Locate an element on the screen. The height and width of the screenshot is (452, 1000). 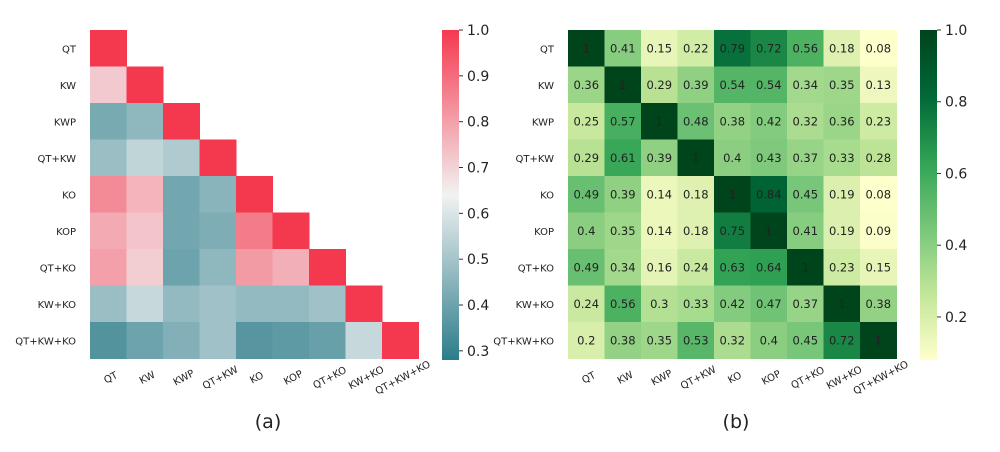
y-tick-label: QT+KO is located at coordinates (58, 268).